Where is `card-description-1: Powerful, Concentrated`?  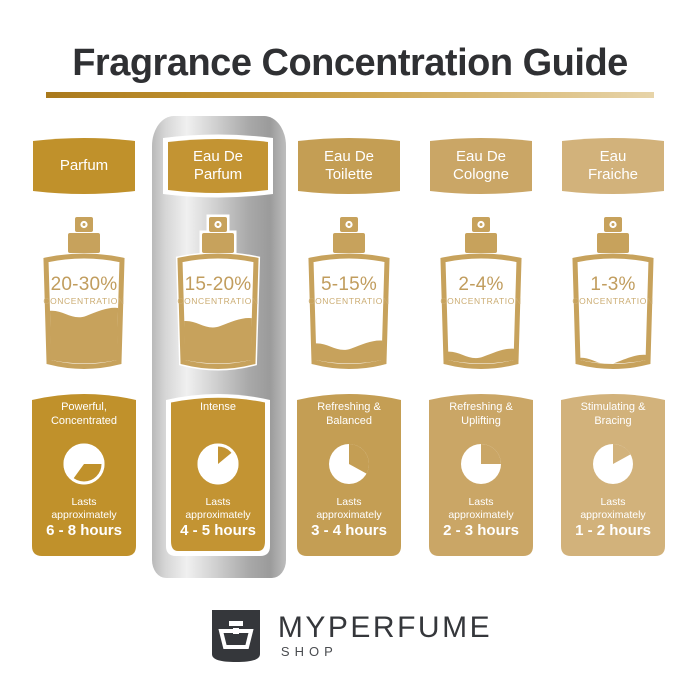 card-description-1: Powerful, Concentrated is located at coordinates (84, 414).